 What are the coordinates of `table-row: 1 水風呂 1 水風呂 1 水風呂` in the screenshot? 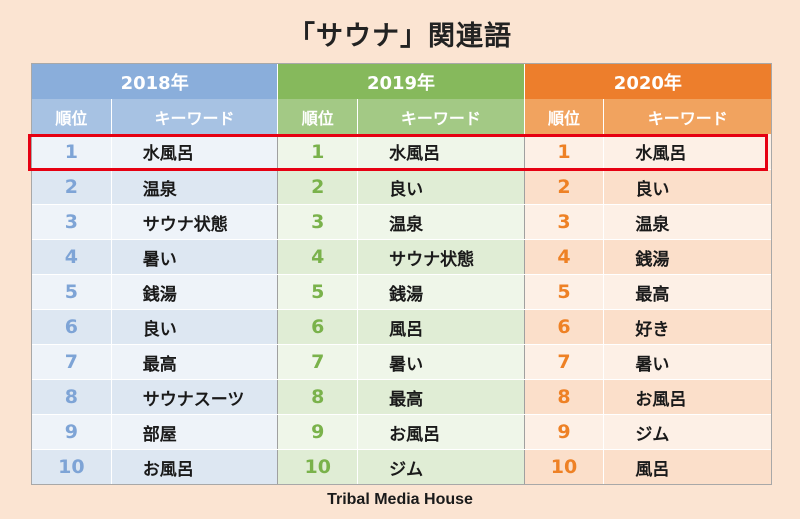 It's located at (401, 151).